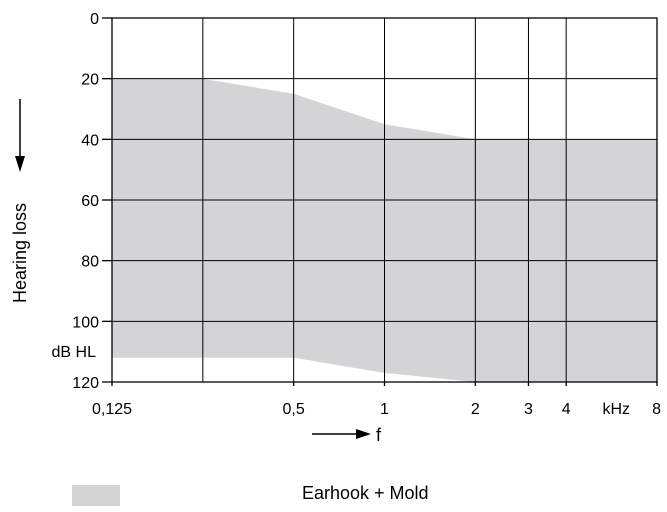 This screenshot has height=512, width=667. I want to click on y-tick-label: 120, so click(85, 383).